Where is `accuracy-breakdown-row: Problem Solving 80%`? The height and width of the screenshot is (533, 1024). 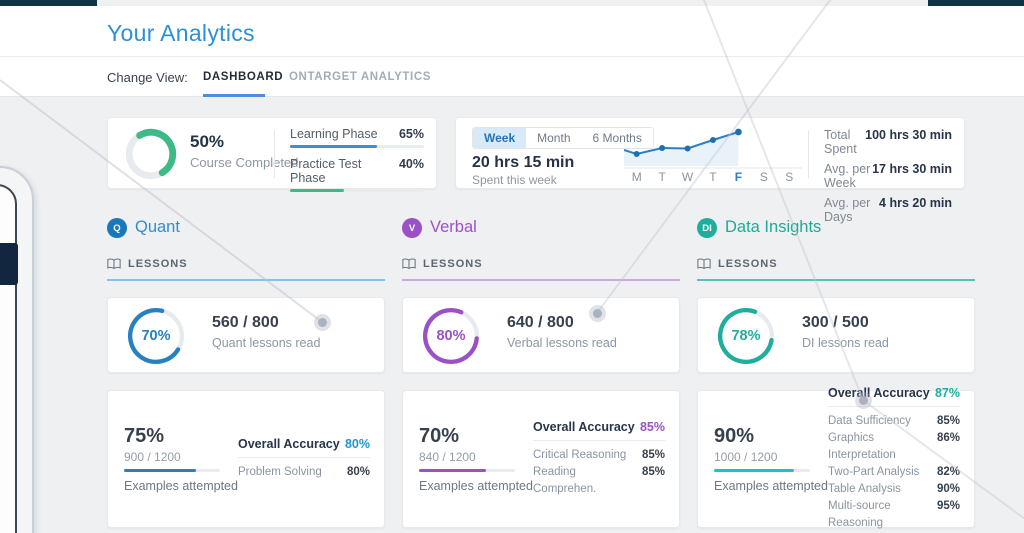
accuracy-breakdown-row: Problem Solving 80% is located at coordinates (304, 472).